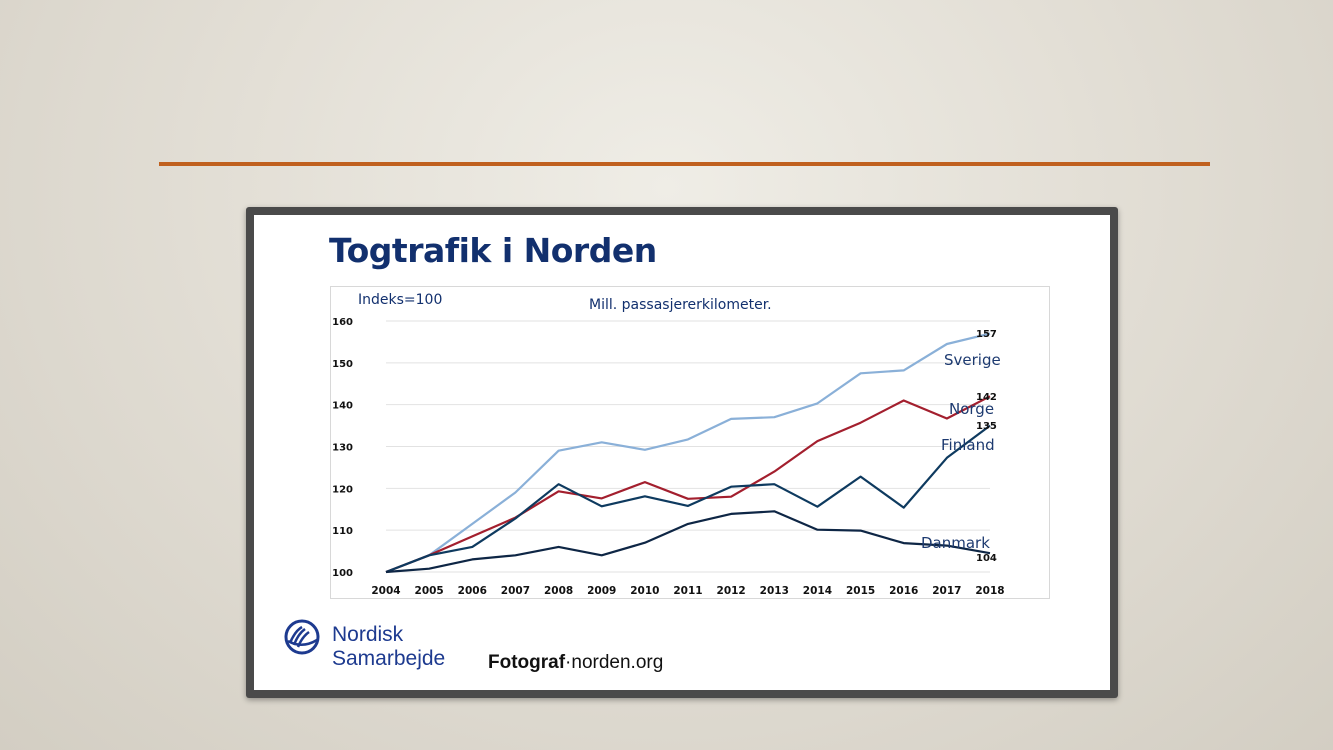 This screenshot has width=1333, height=750. What do you see at coordinates (968, 445) in the screenshot?
I see `legend-label-finland: Finland` at bounding box center [968, 445].